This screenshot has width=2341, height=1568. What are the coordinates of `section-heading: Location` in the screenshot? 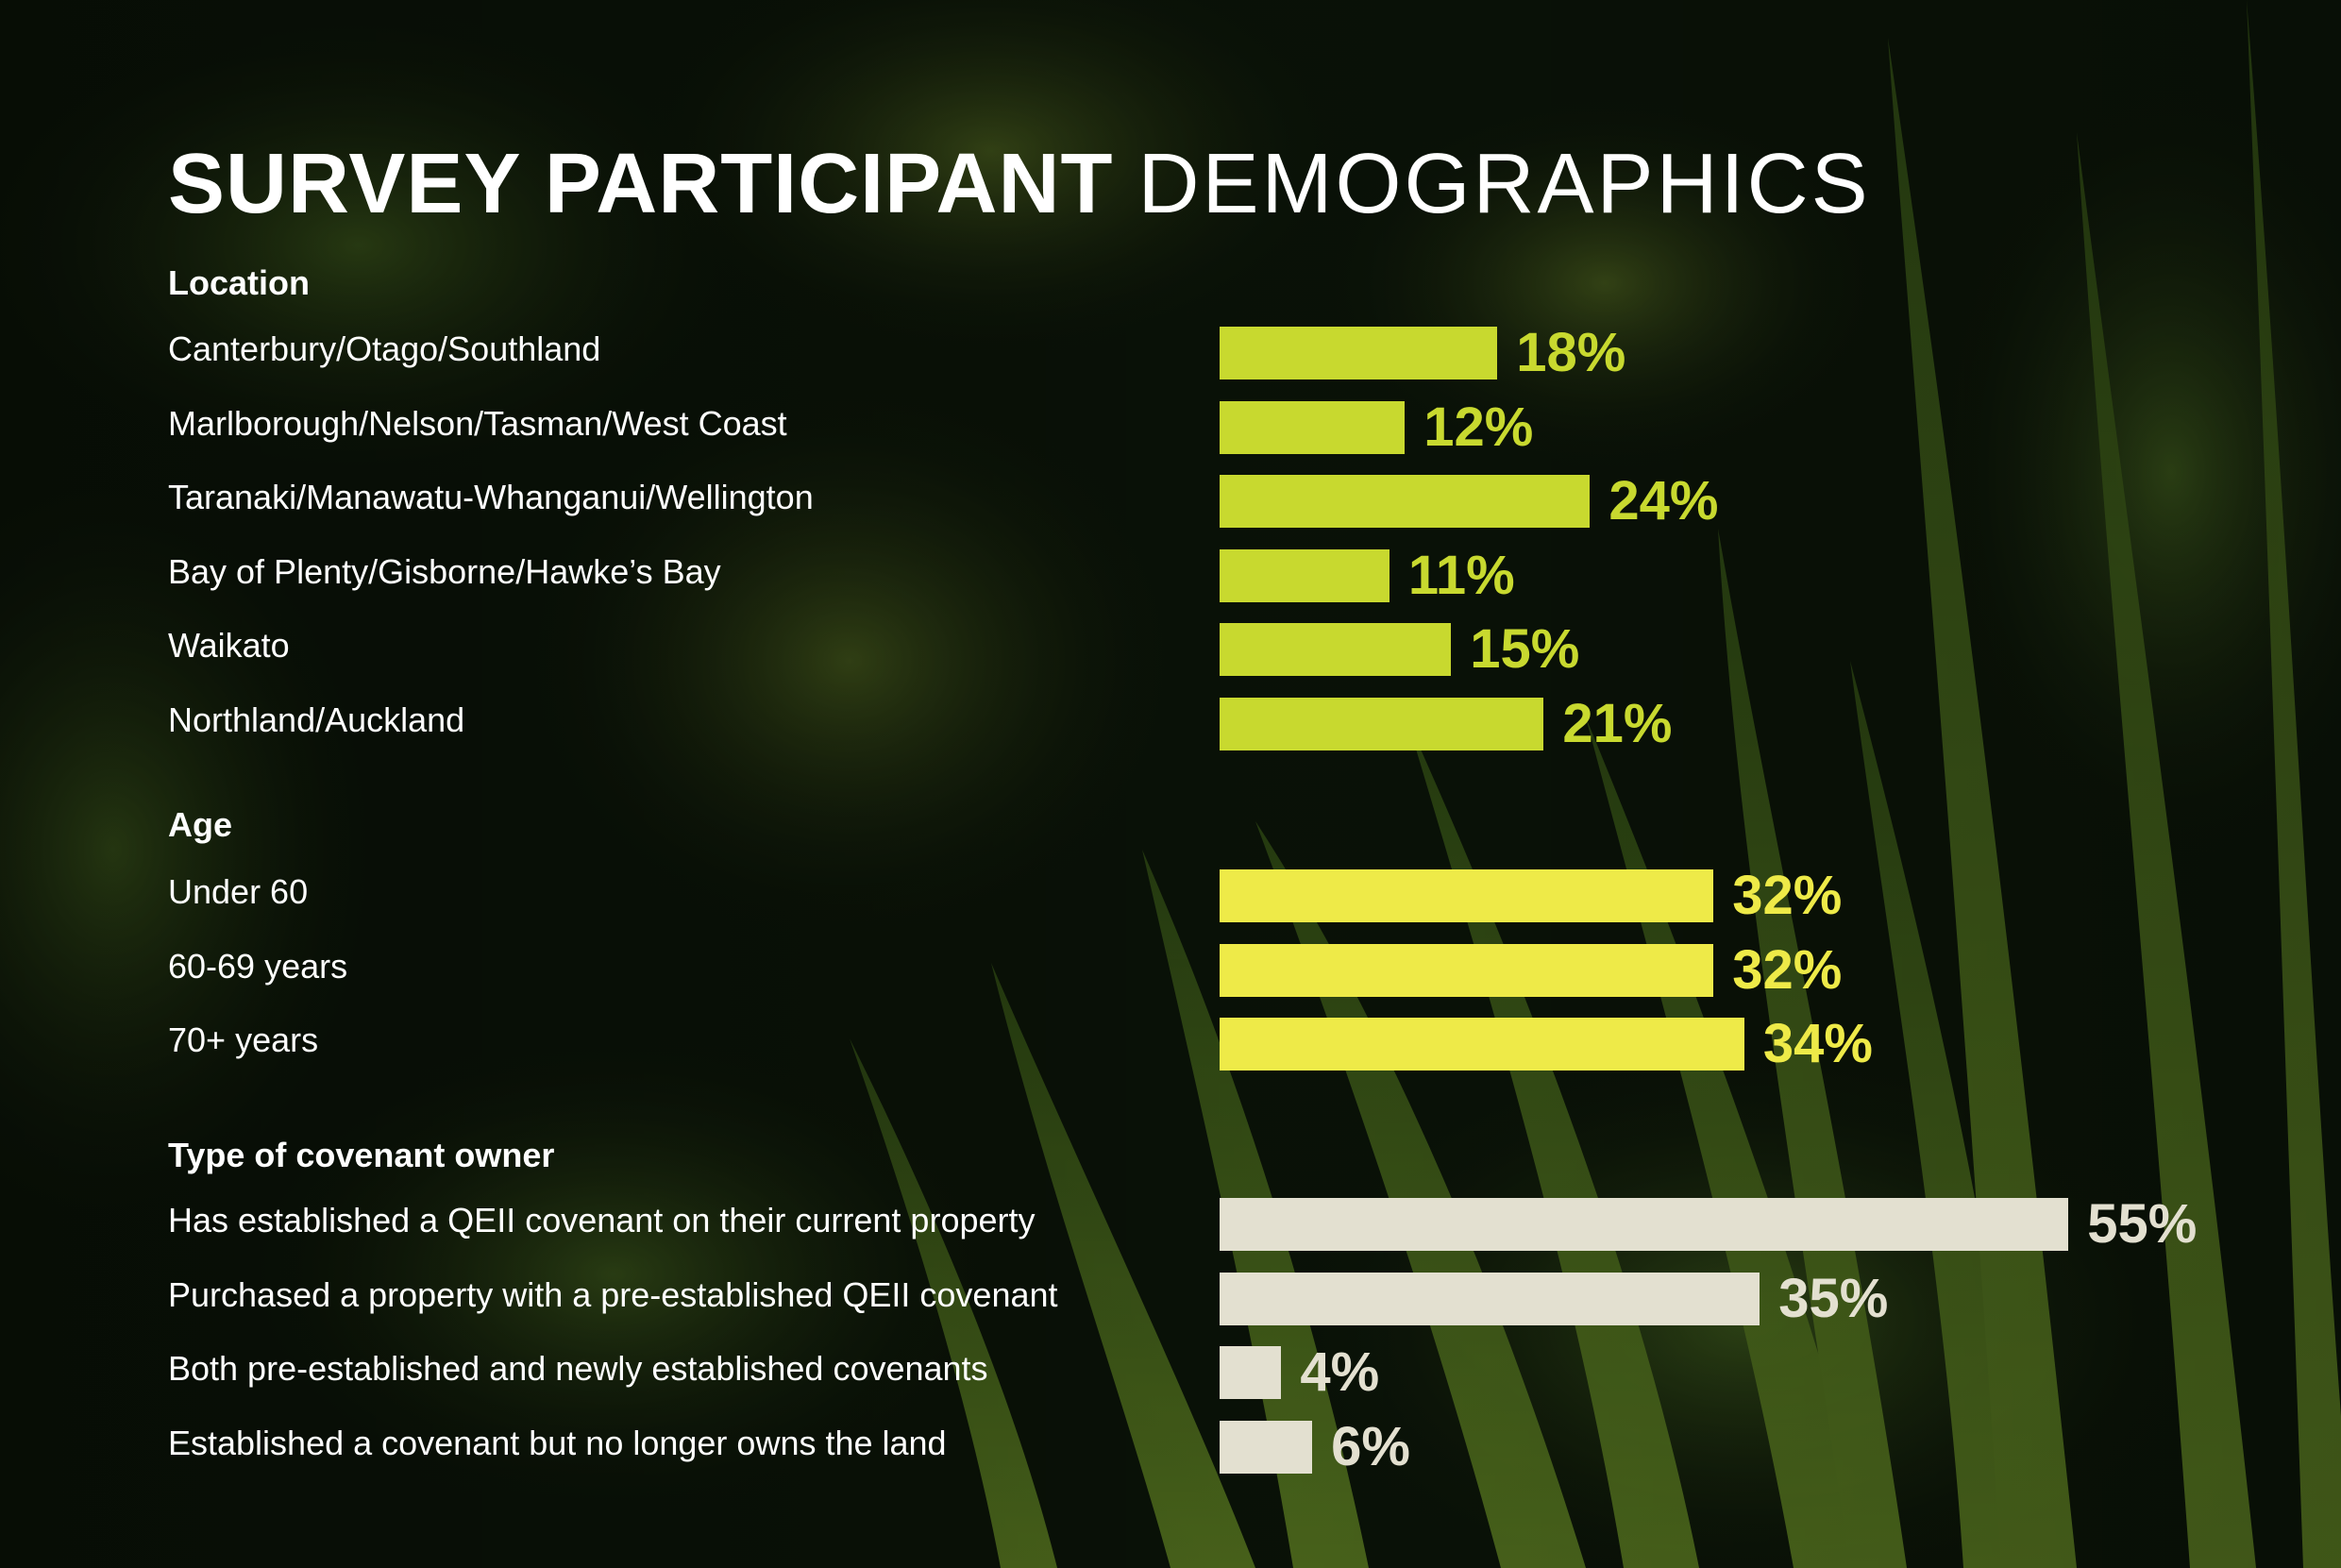 It's located at (239, 282).